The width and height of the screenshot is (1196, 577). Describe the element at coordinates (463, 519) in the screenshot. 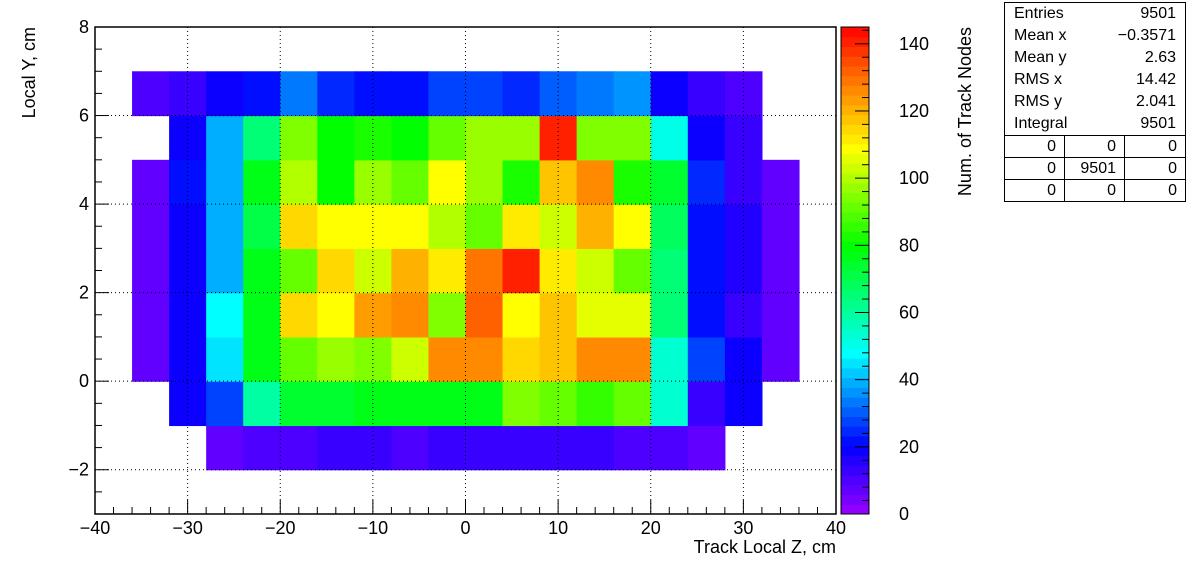

I see `x-axis: −40 −30 −20 −10 0 10 20 30 40` at that location.